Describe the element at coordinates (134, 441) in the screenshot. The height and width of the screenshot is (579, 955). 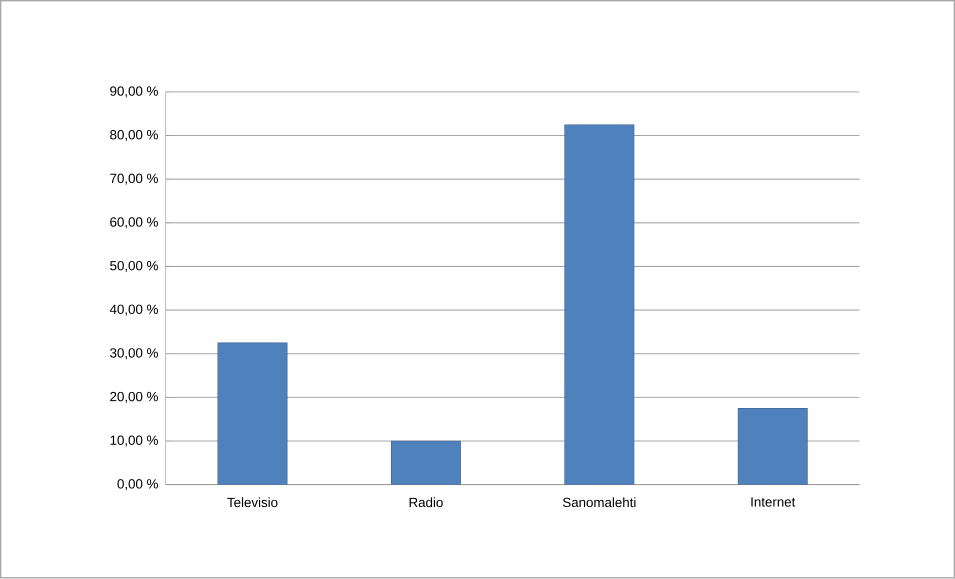
I see `y-tick-label: 10,00 %` at that location.